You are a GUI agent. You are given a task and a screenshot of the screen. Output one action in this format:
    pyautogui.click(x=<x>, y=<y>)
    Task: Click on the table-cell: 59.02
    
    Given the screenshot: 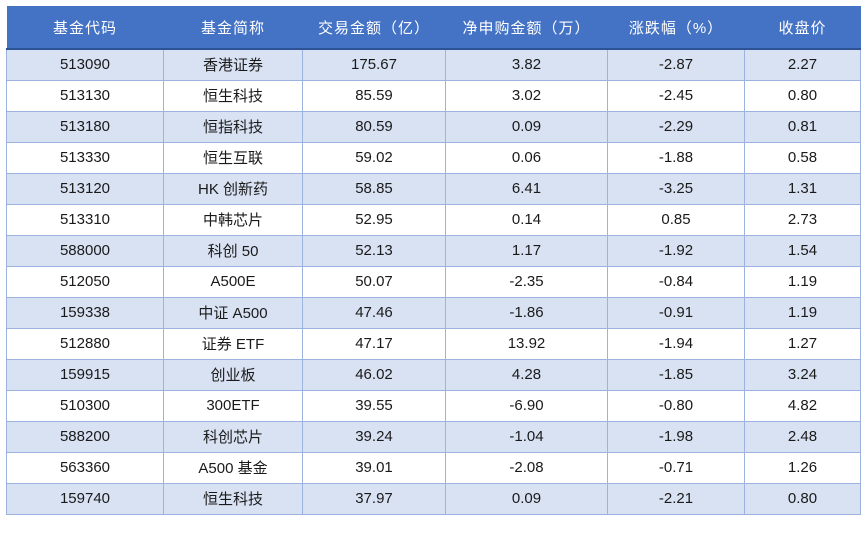 What is the action you would take?
    pyautogui.click(x=374, y=157)
    